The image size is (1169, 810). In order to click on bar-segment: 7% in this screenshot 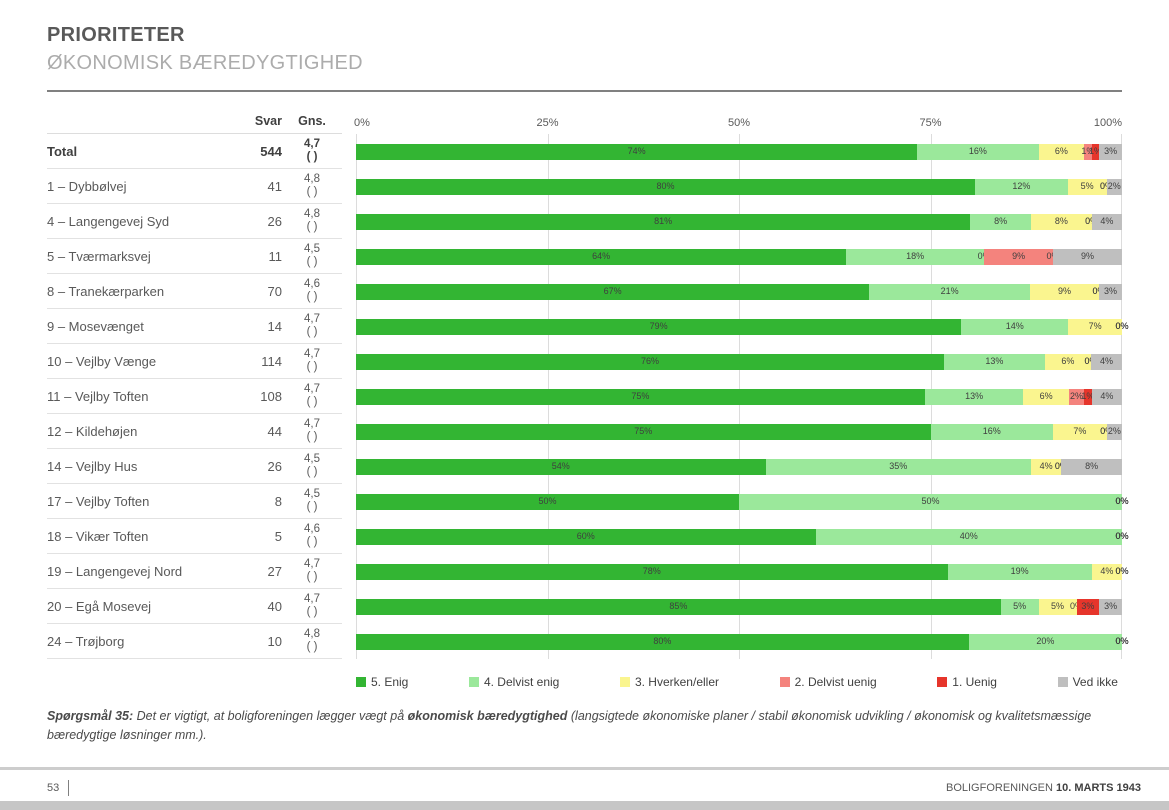, I will do `click(1080, 431)`.